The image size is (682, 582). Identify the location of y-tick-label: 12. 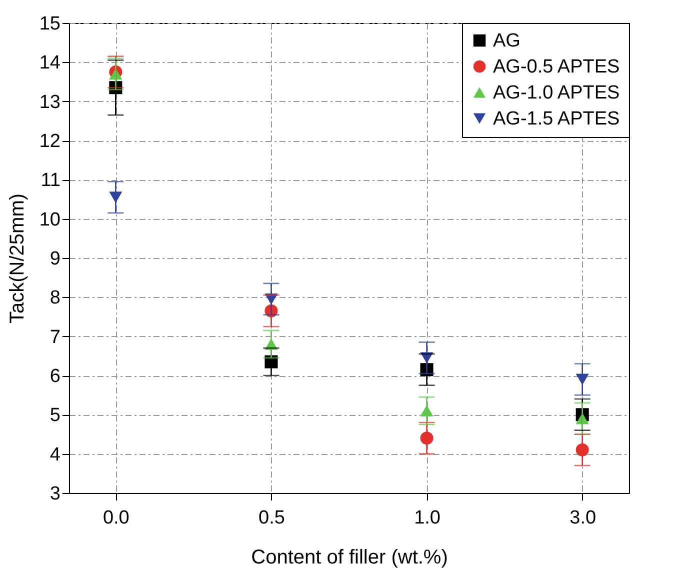
(49, 141).